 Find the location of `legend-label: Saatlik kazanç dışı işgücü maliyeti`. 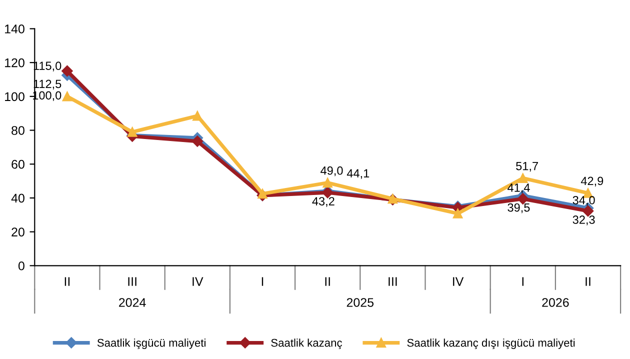

legend-label: Saatlik kazanç dışı işgücü maliyeti is located at coordinates (491, 343).